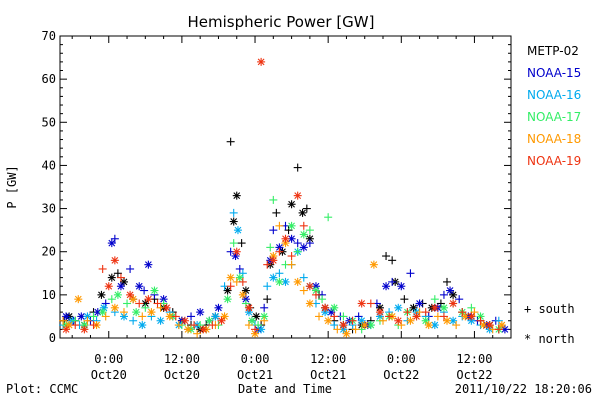  Describe the element at coordinates (42, 389) in the screenshot. I see `footer-plot-credit: Plot: CCMC` at that location.